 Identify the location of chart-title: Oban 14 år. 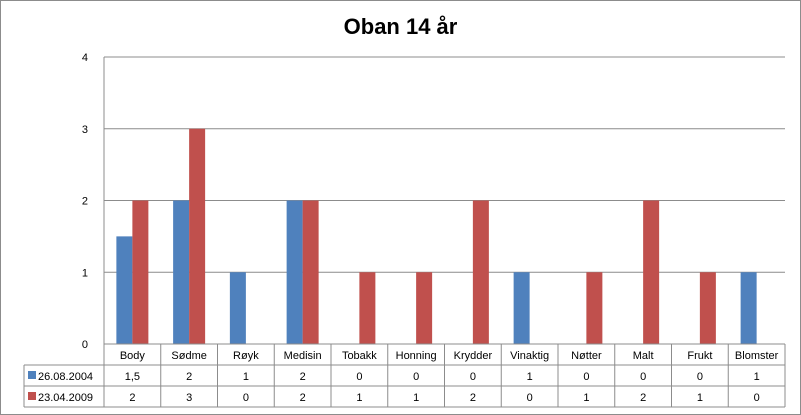
(400, 26).